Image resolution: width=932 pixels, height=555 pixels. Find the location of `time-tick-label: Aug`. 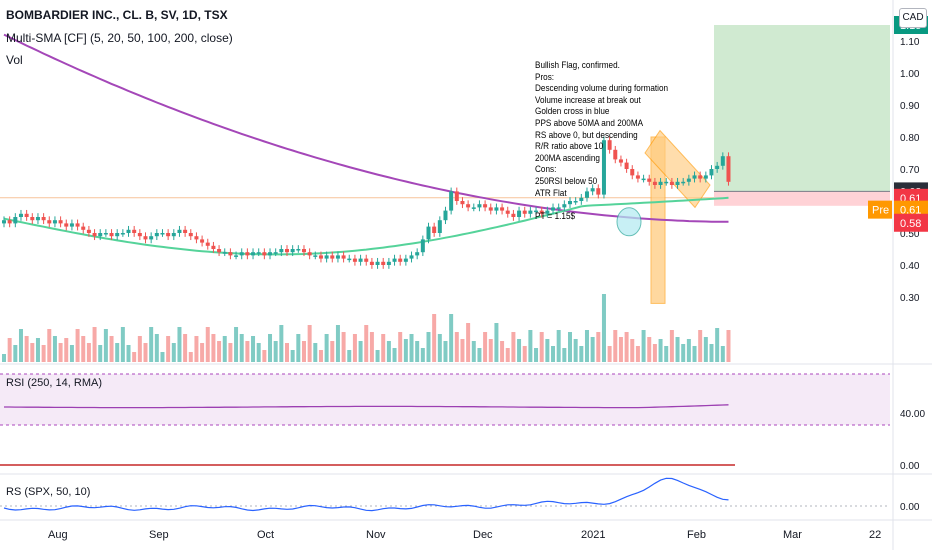

time-tick-label: Aug is located at coordinates (58, 535).